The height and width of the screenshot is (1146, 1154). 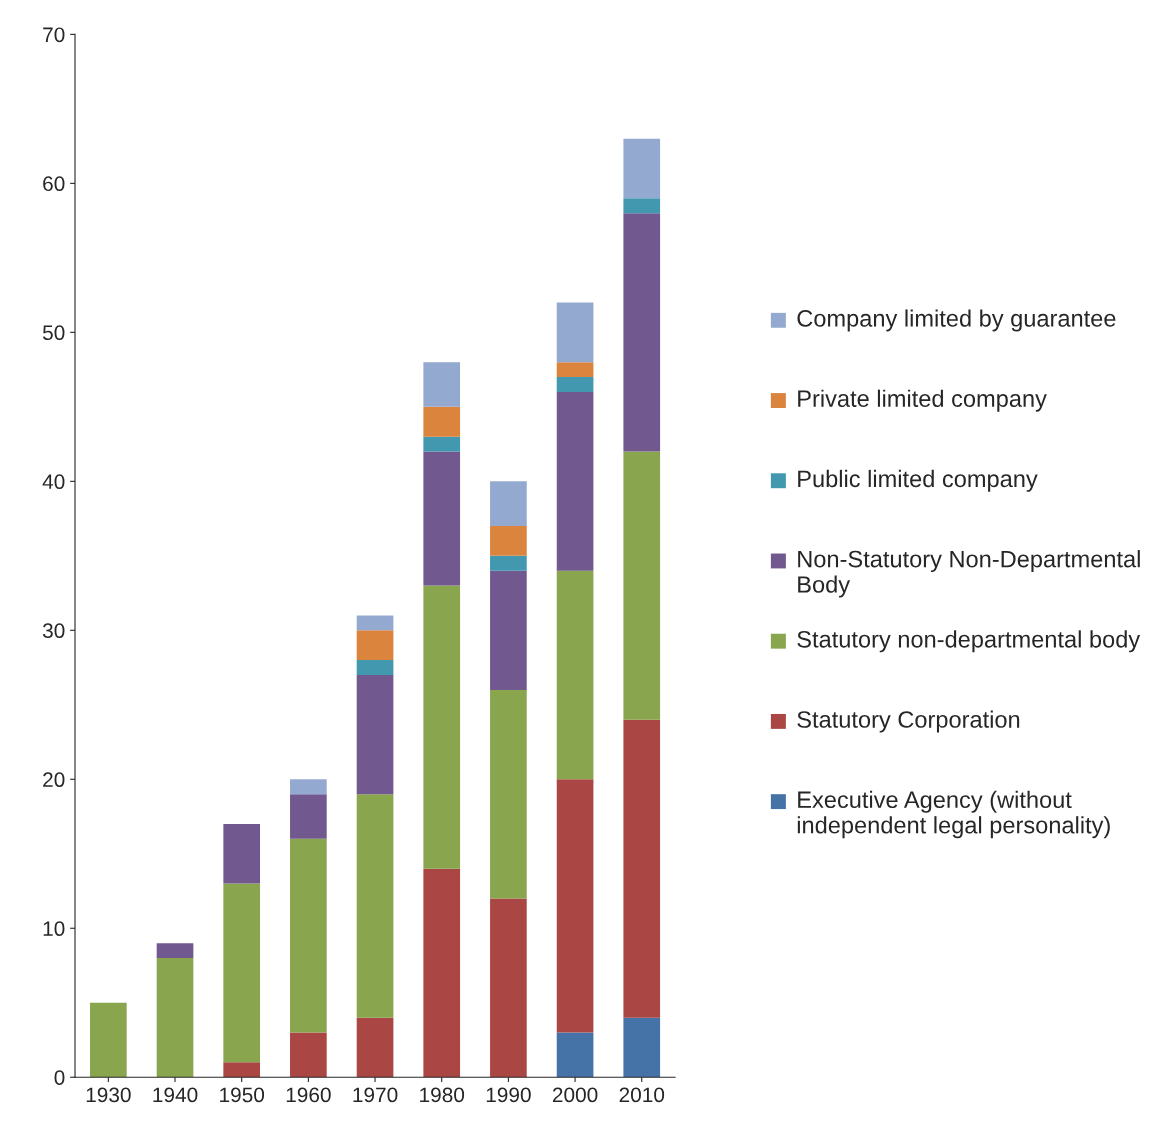 What do you see at coordinates (175, 1095) in the screenshot?
I see `x-tick-label: 1940` at bounding box center [175, 1095].